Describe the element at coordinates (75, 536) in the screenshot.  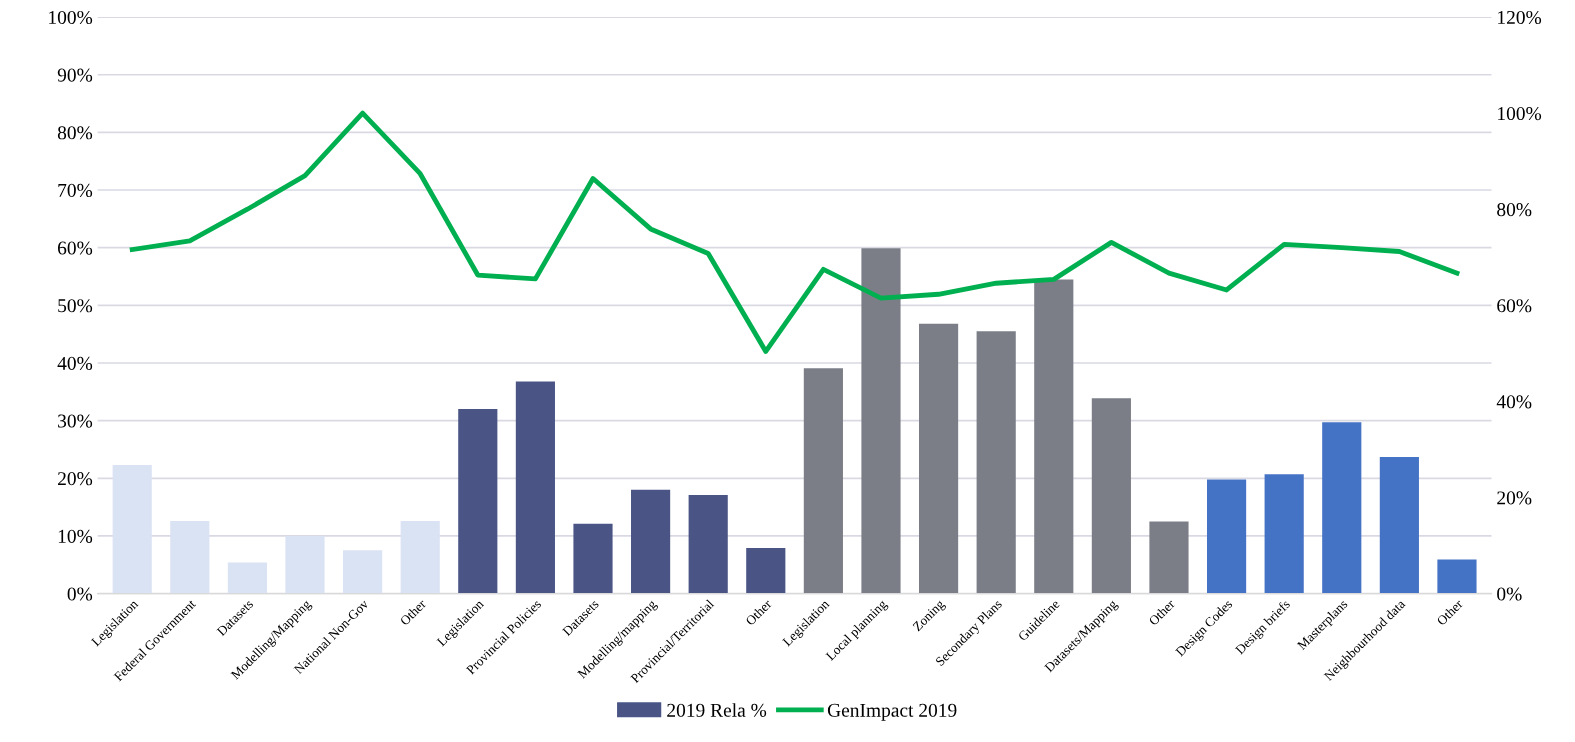
I see `y-tick-label: 10%` at that location.